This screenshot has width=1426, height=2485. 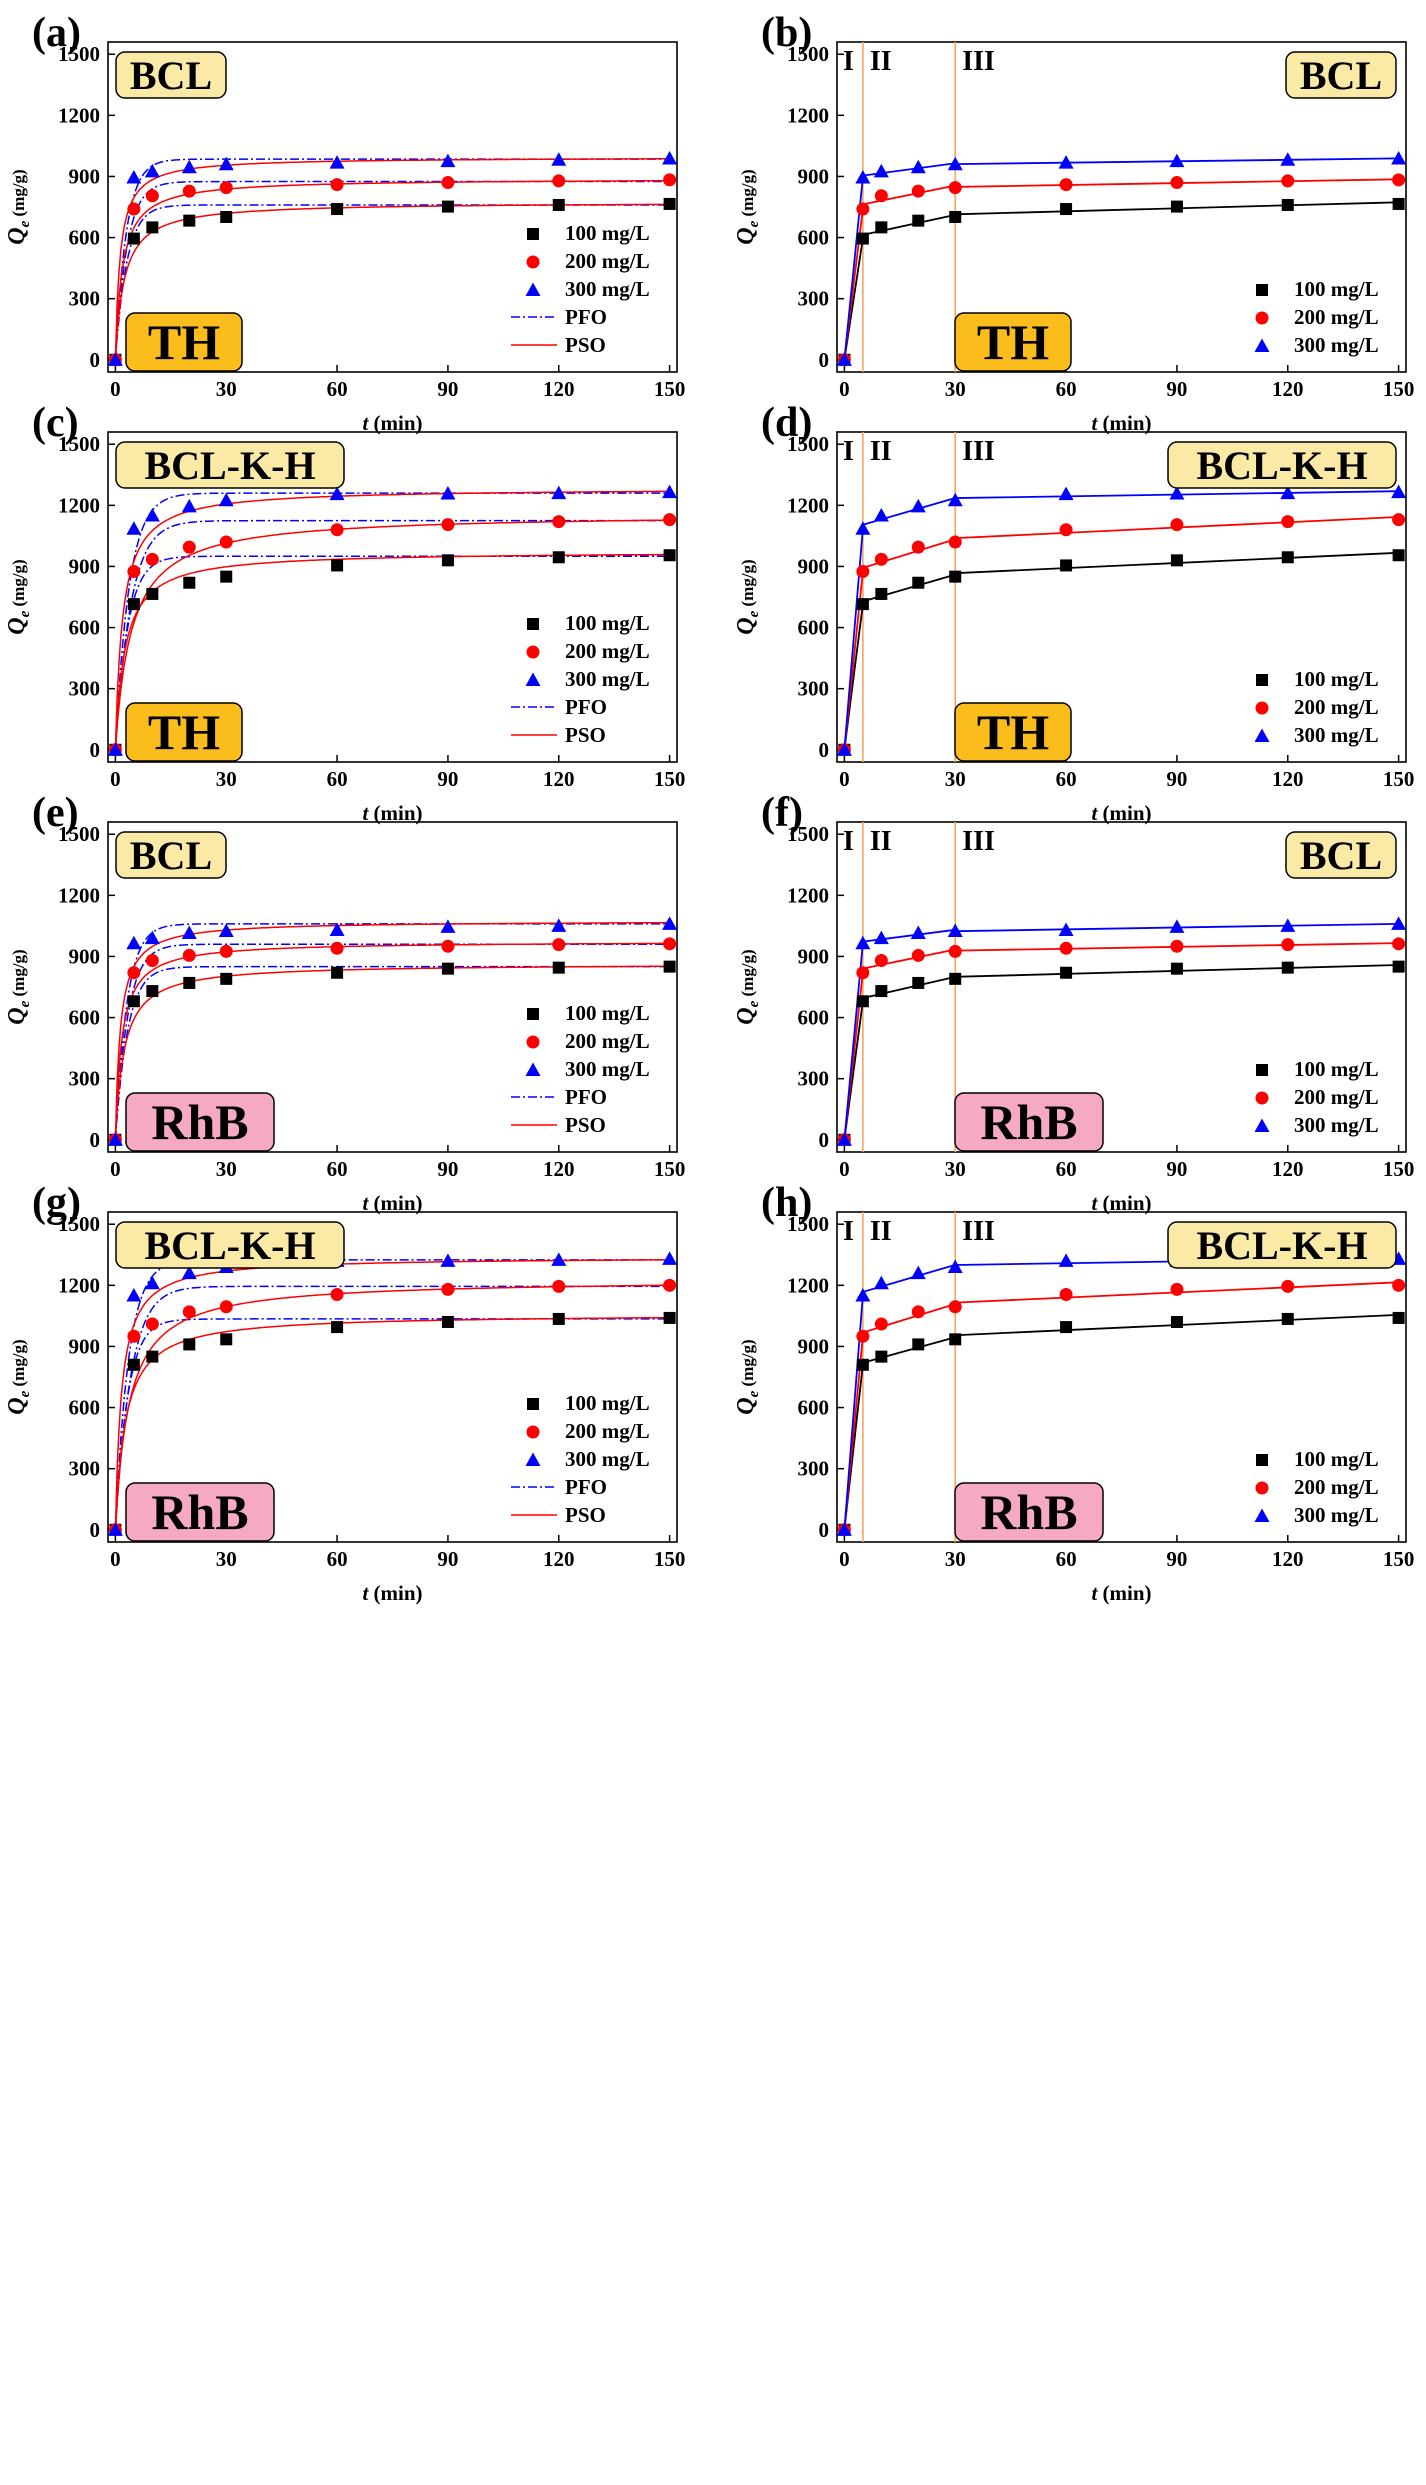 What do you see at coordinates (586, 1487) in the screenshot?
I see `legend-label: PFO` at bounding box center [586, 1487].